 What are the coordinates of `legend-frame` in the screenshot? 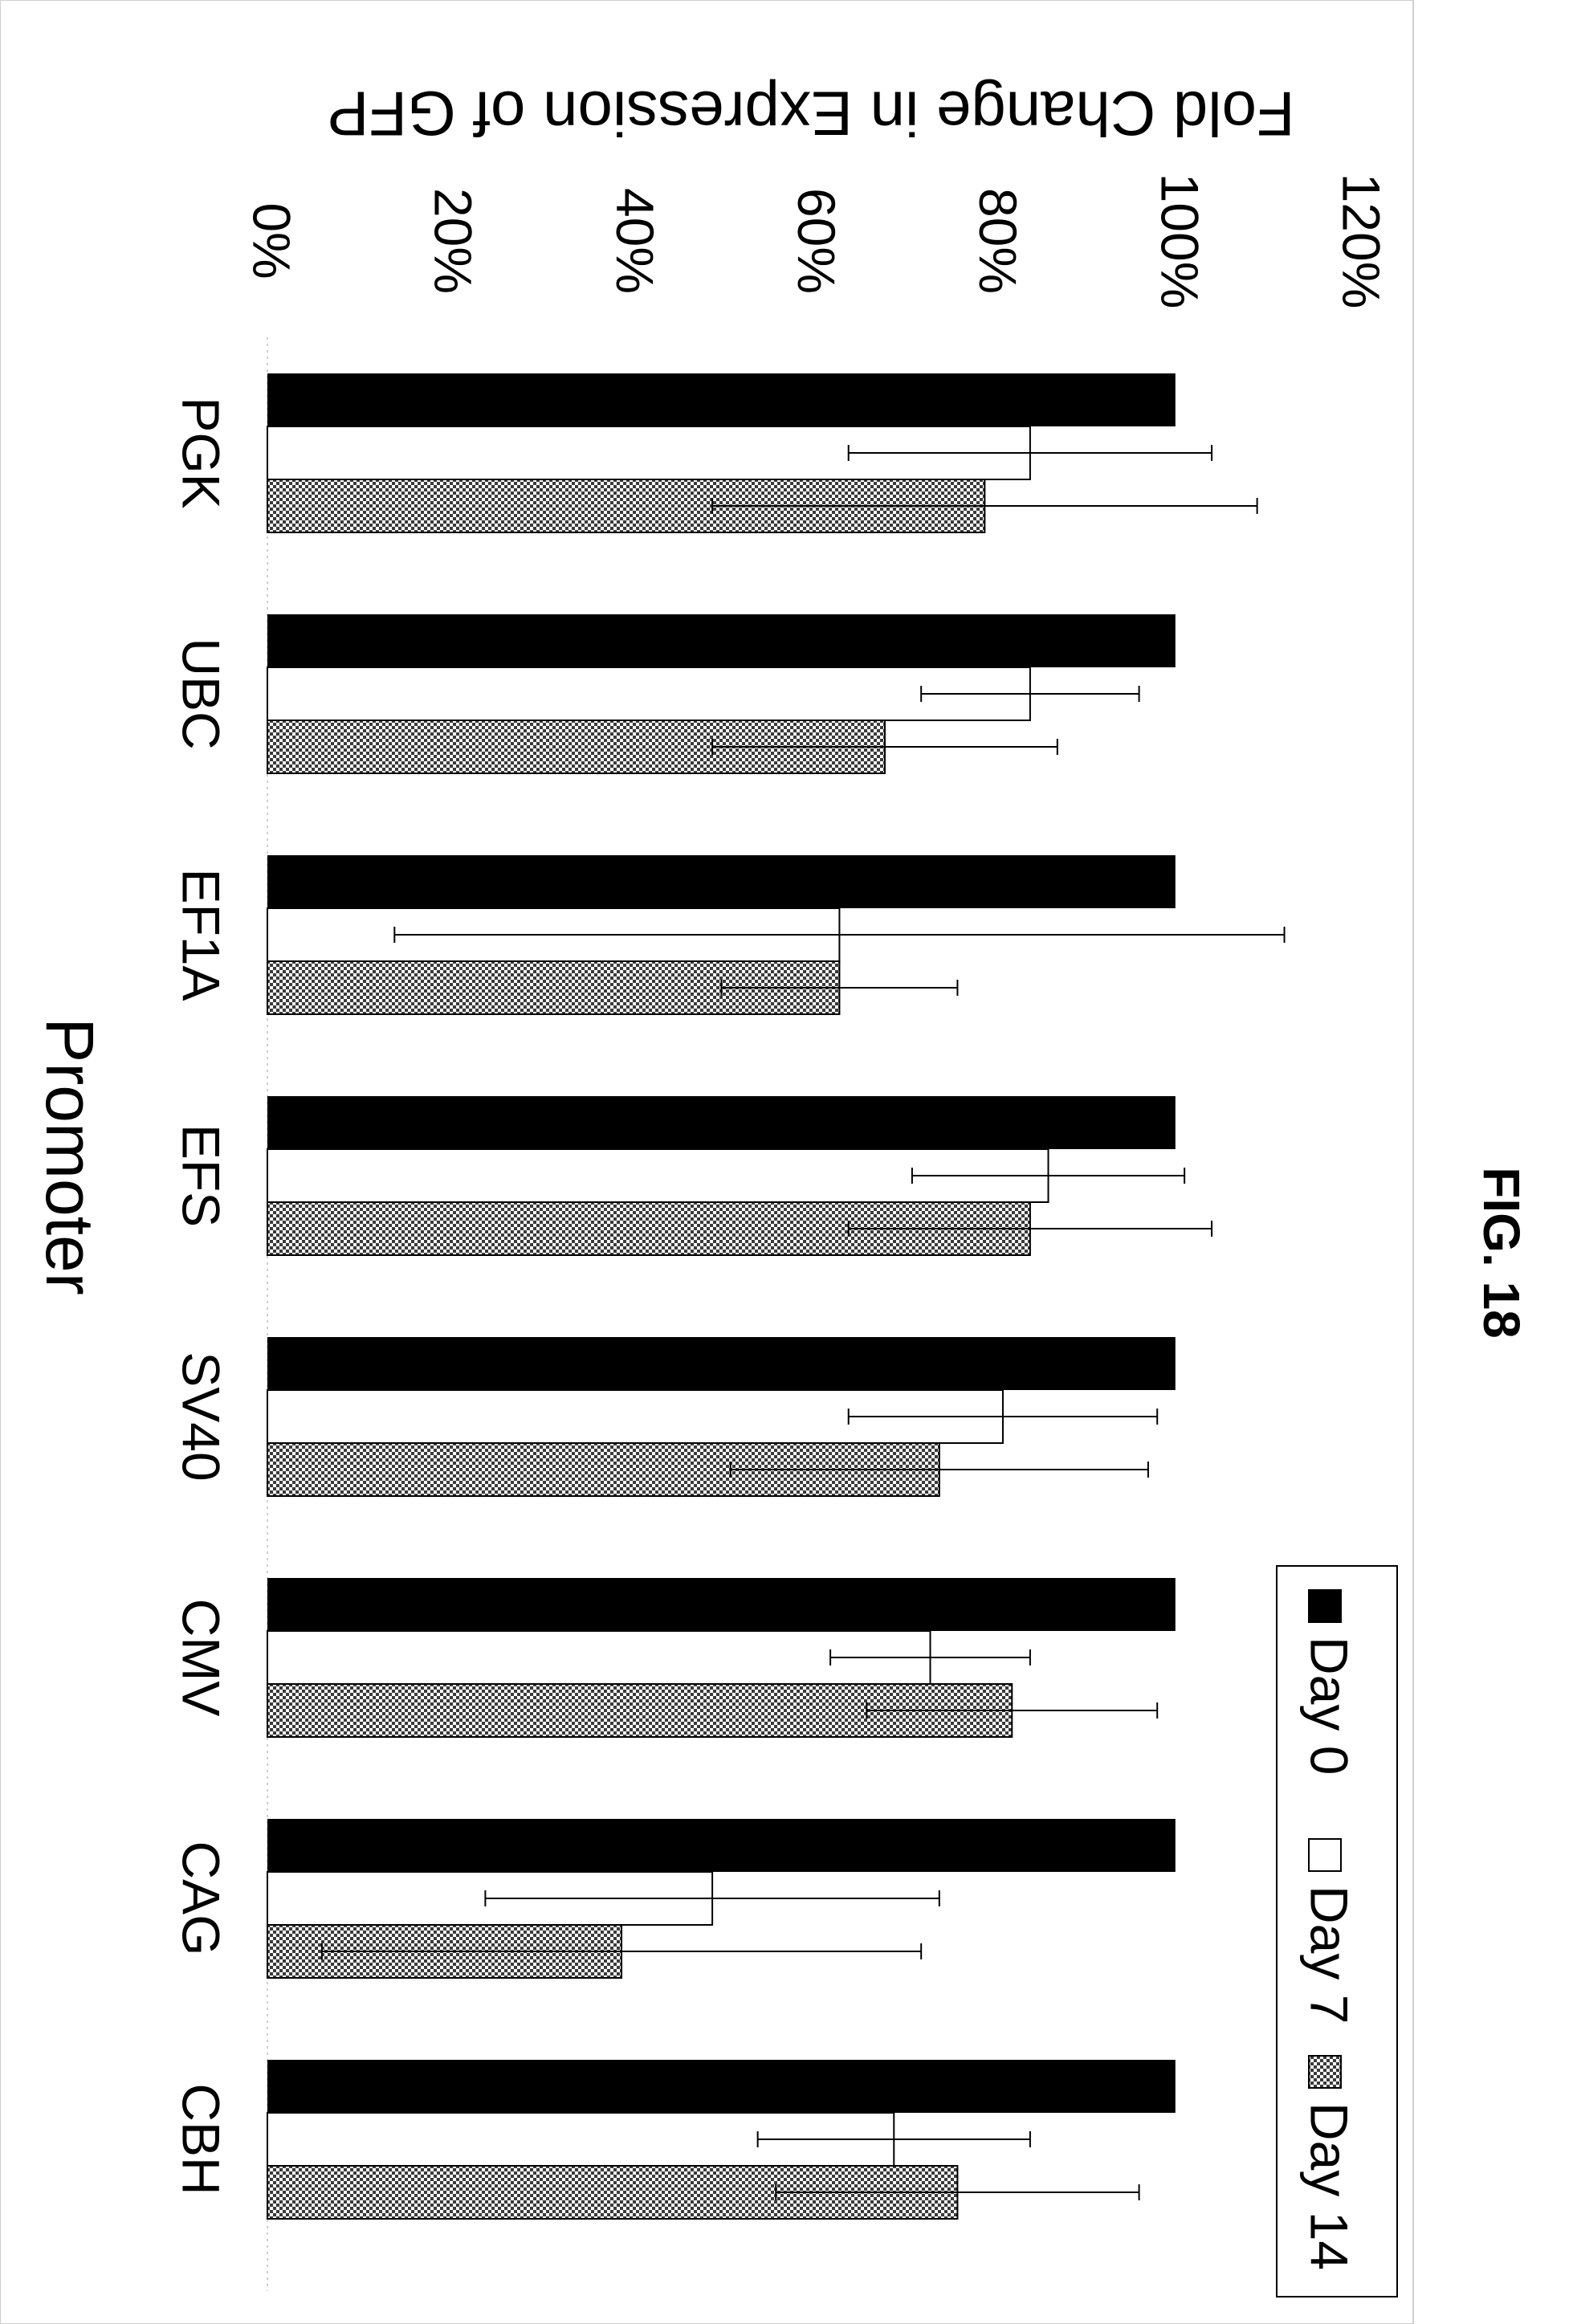 It's located at (1337, 1931).